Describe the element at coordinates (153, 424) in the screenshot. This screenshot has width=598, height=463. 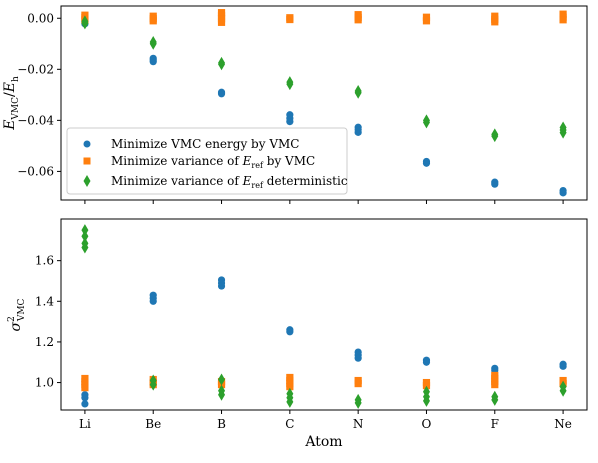
I see `x-tick-label: Be` at that location.